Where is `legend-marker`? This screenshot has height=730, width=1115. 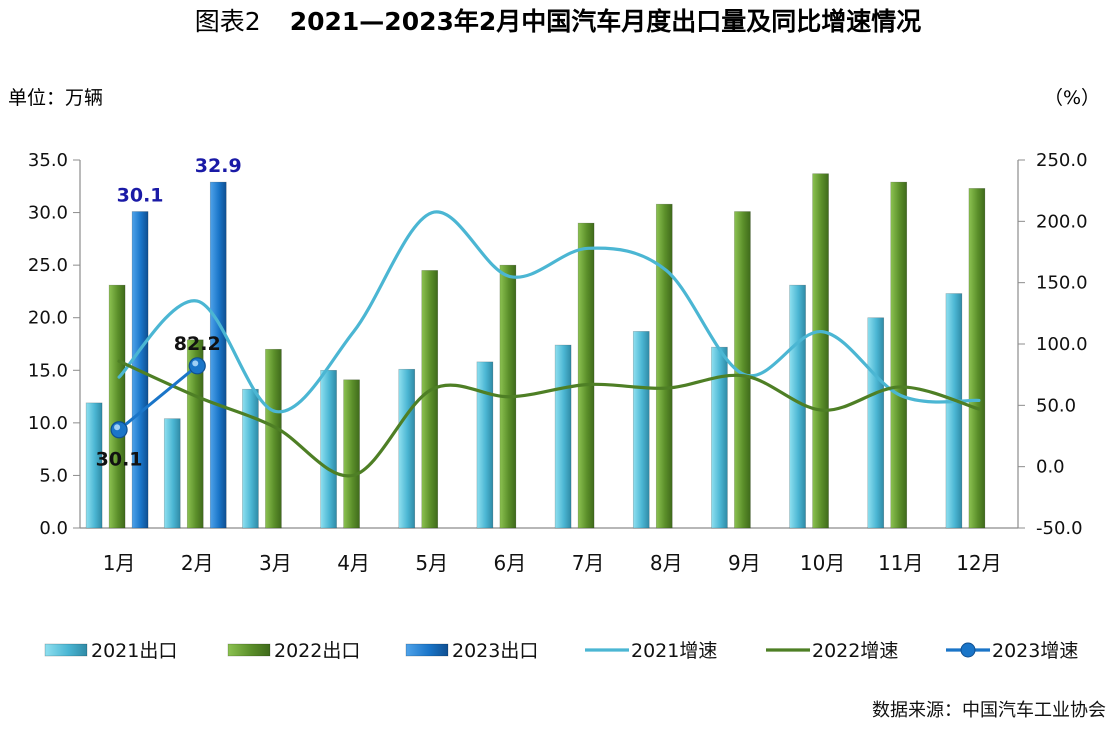
legend-marker is located at coordinates (968, 650).